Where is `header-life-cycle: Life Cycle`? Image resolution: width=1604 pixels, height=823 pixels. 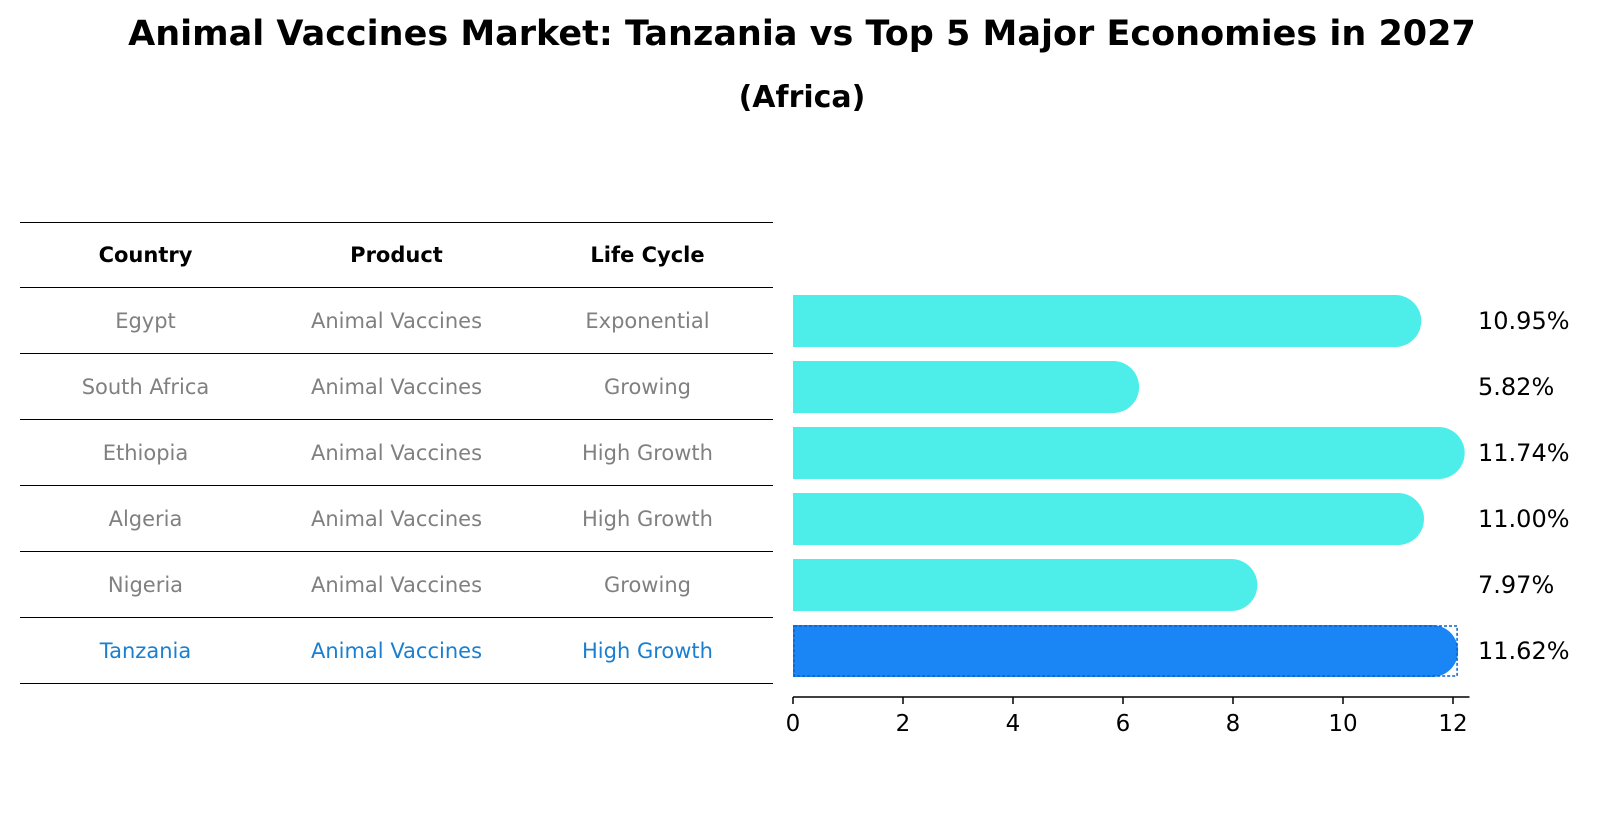 header-life-cycle: Life Cycle is located at coordinates (647, 255).